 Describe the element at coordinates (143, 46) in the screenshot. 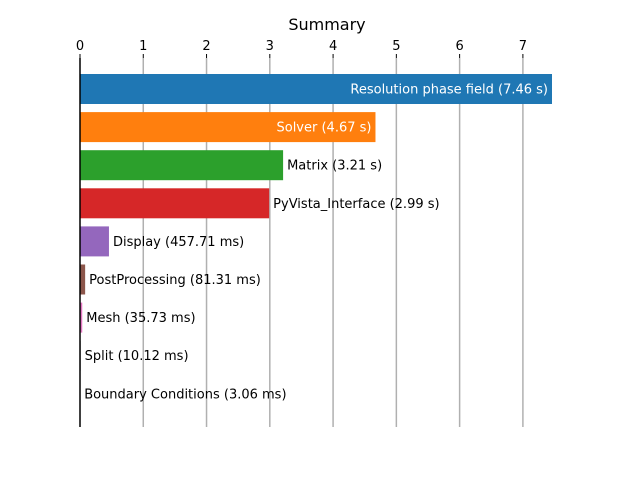

I see `x-tick-label: 1` at that location.